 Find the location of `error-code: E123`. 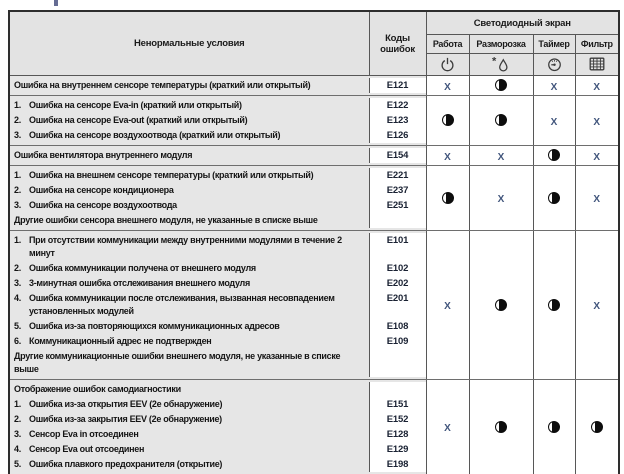

error-code: E123 is located at coordinates (397, 120).